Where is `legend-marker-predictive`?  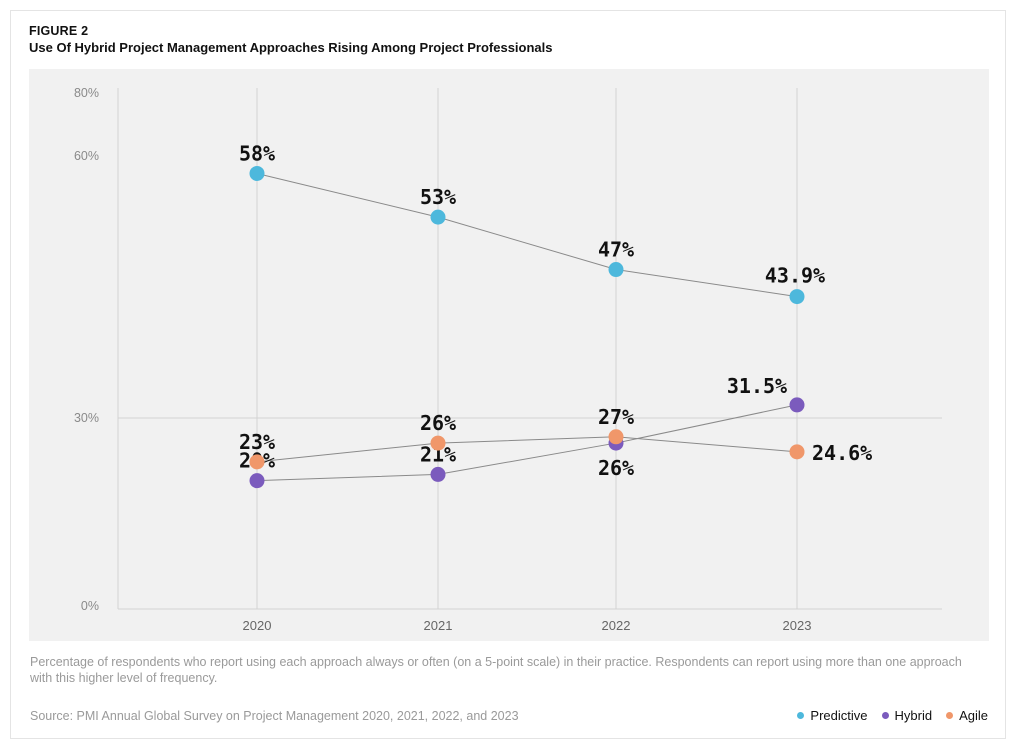 legend-marker-predictive is located at coordinates (801, 715).